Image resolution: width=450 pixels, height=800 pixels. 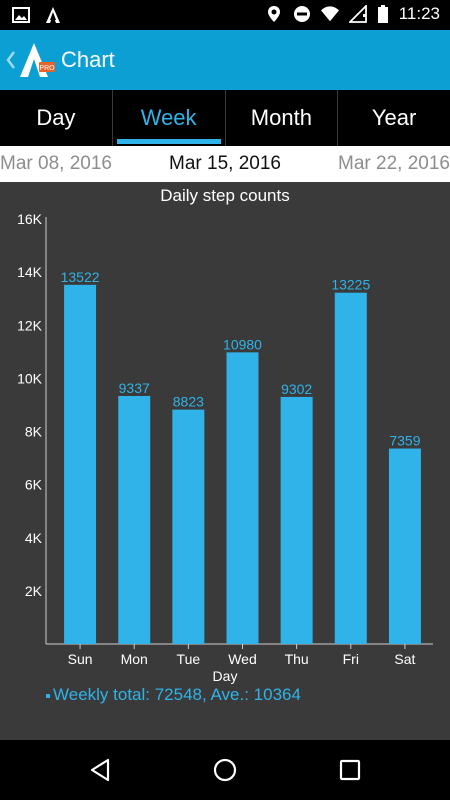 What do you see at coordinates (404, 441) in the screenshot?
I see `data-label: 7359` at bounding box center [404, 441].